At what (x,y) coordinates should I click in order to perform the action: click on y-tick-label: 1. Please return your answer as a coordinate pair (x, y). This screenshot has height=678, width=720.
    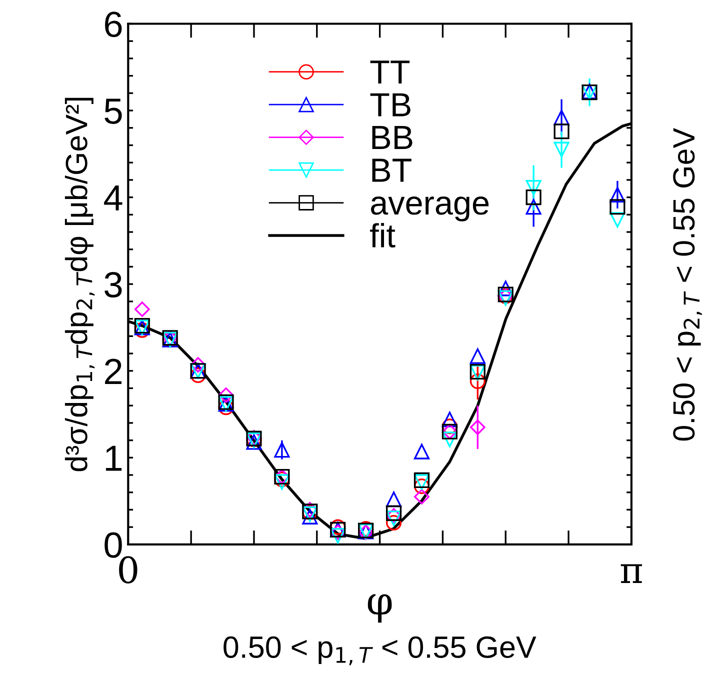
    Looking at the image, I should click on (114, 458).